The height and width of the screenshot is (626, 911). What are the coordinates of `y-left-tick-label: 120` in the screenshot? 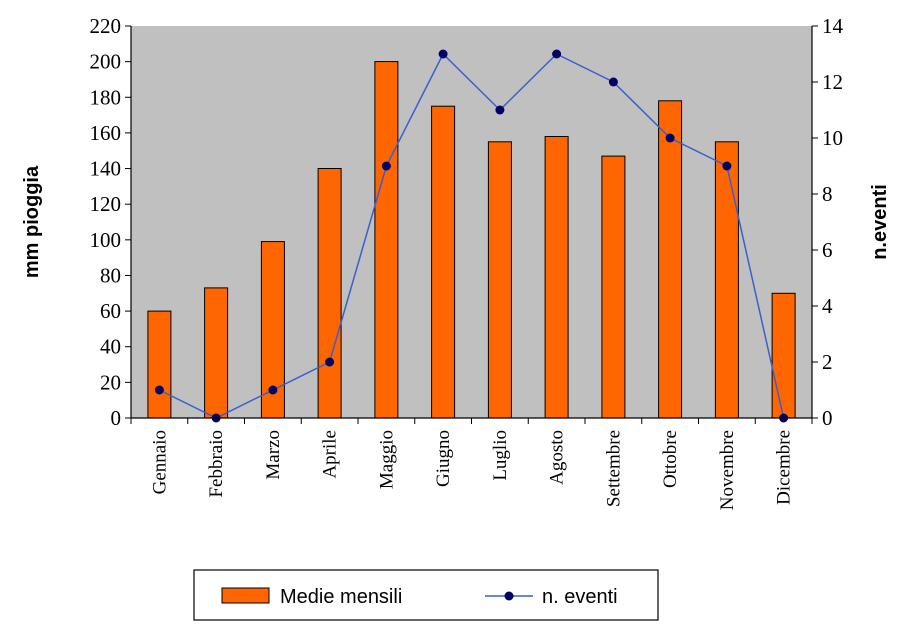 It's located at (106, 204).